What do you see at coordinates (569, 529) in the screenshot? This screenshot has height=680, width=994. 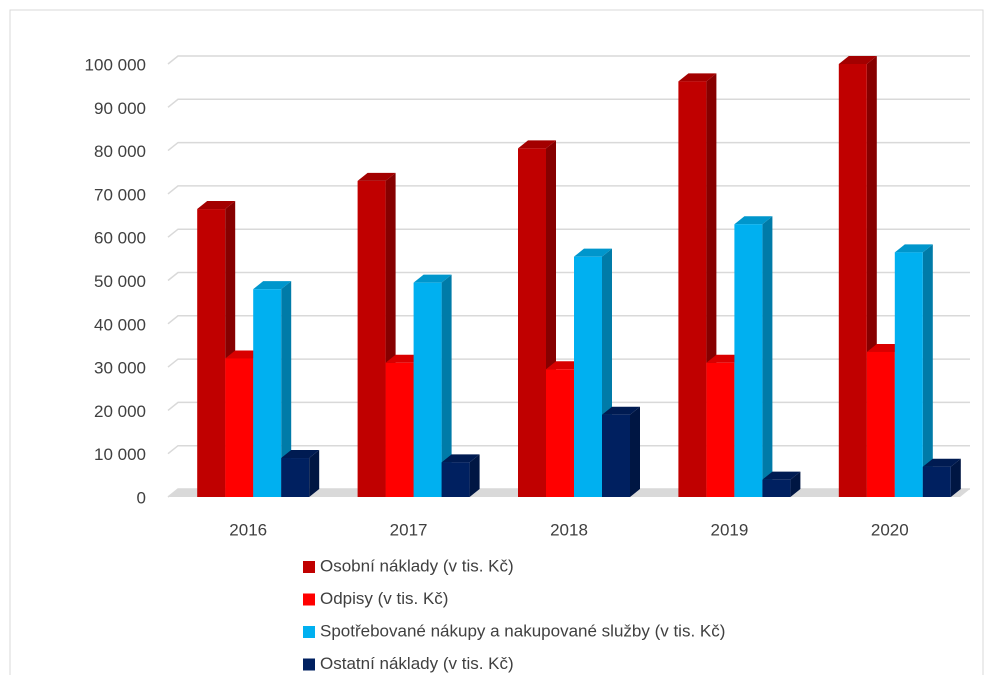 I see `x-tick-label: 2018` at bounding box center [569, 529].